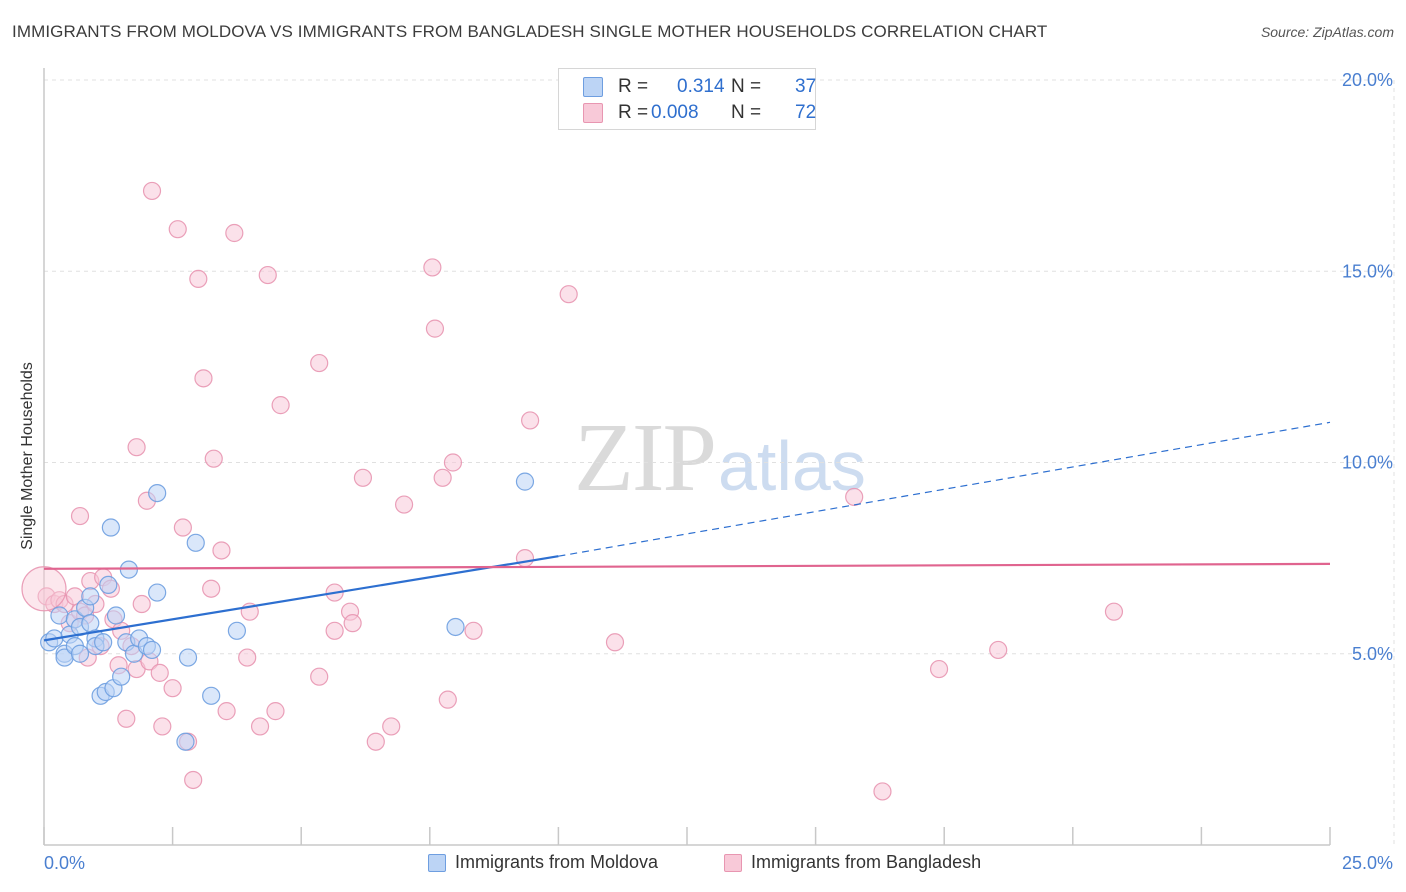  Describe the element at coordinates (746, 86) in the screenshot. I see `moldova-n-label: N =` at that location.